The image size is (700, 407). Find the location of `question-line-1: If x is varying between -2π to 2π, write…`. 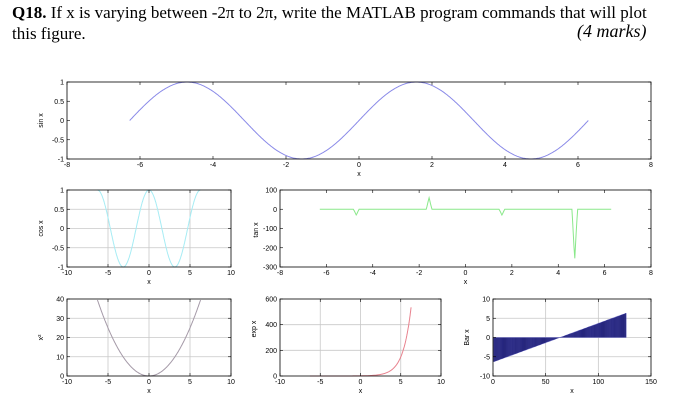

question-line-1: If x is varying between -2π to 2π, write… is located at coordinates (346, 12).